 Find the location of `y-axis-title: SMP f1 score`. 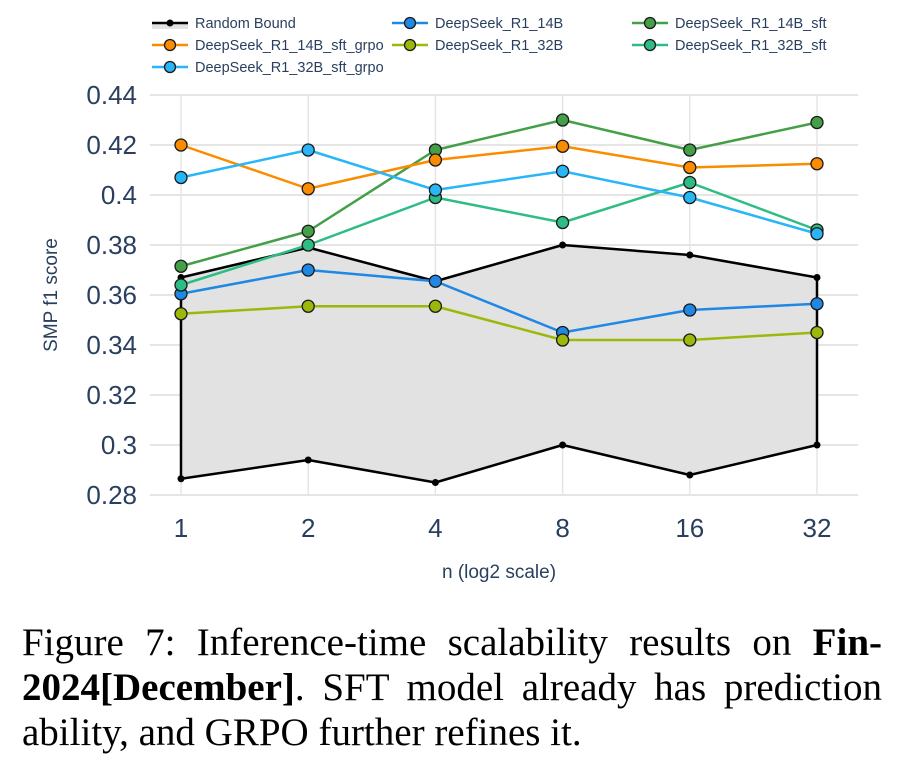

y-axis-title: SMP f1 score is located at coordinates (51, 295).